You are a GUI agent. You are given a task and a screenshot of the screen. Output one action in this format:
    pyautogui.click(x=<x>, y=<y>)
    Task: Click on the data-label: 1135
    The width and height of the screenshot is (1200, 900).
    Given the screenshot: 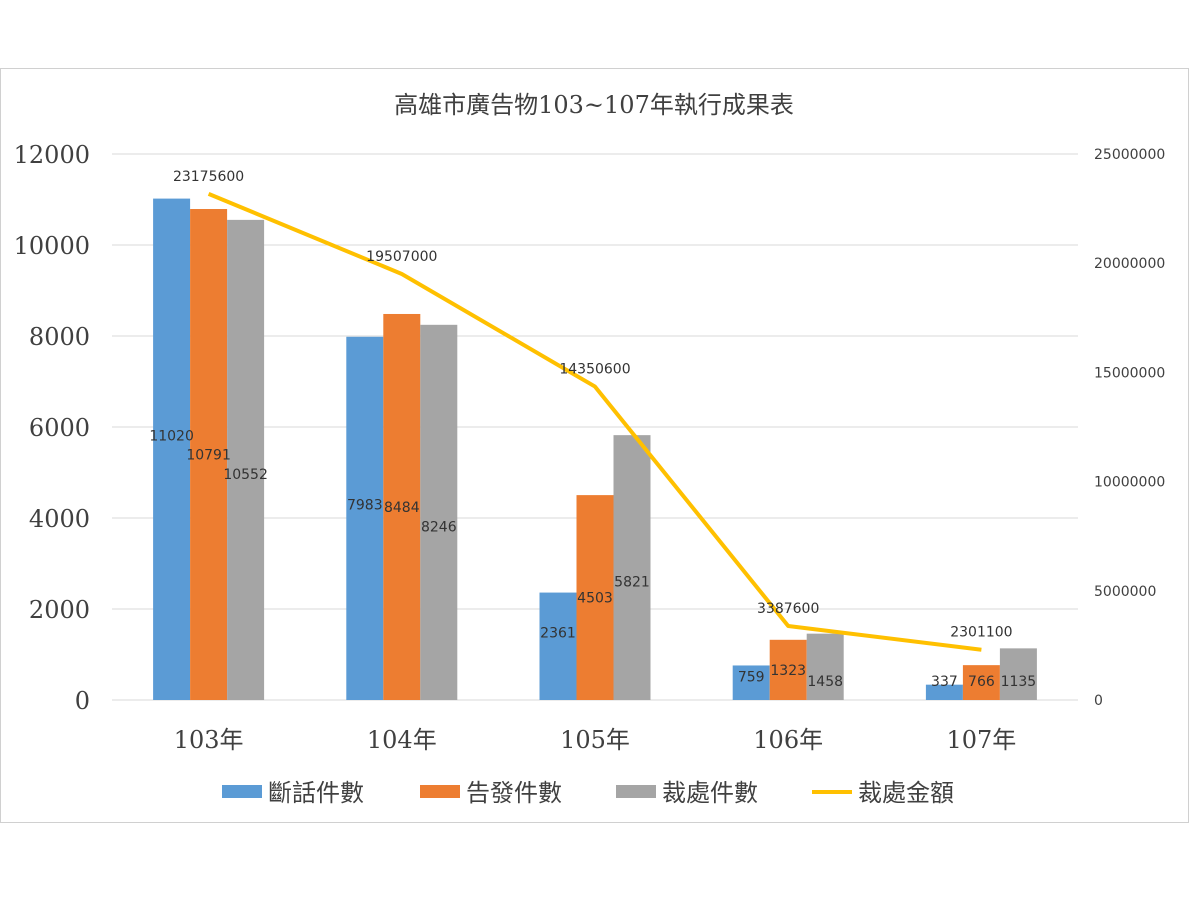 What is the action you would take?
    pyautogui.click(x=1019, y=682)
    